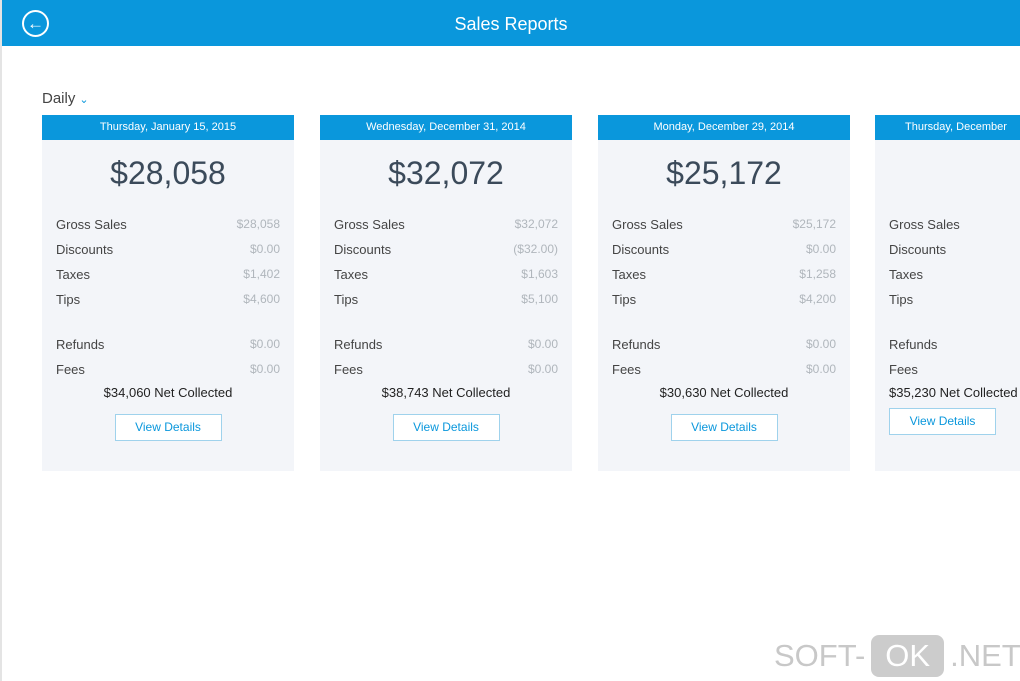  Describe the element at coordinates (947, 369) in the screenshot. I see `row-fees: Fees` at that location.